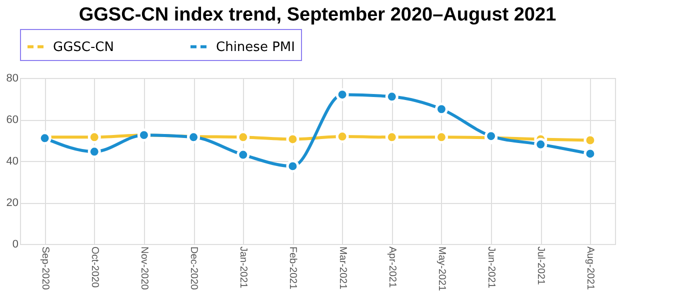 The height and width of the screenshot is (296, 675). What do you see at coordinates (44, 268) in the screenshot?
I see `x-tick-label: Sep-2020` at bounding box center [44, 268].